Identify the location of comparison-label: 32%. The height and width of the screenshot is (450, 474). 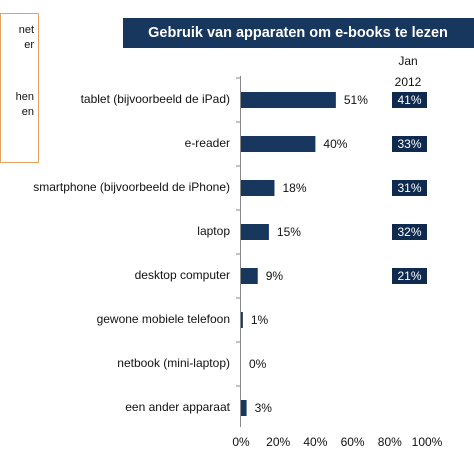
(409, 232).